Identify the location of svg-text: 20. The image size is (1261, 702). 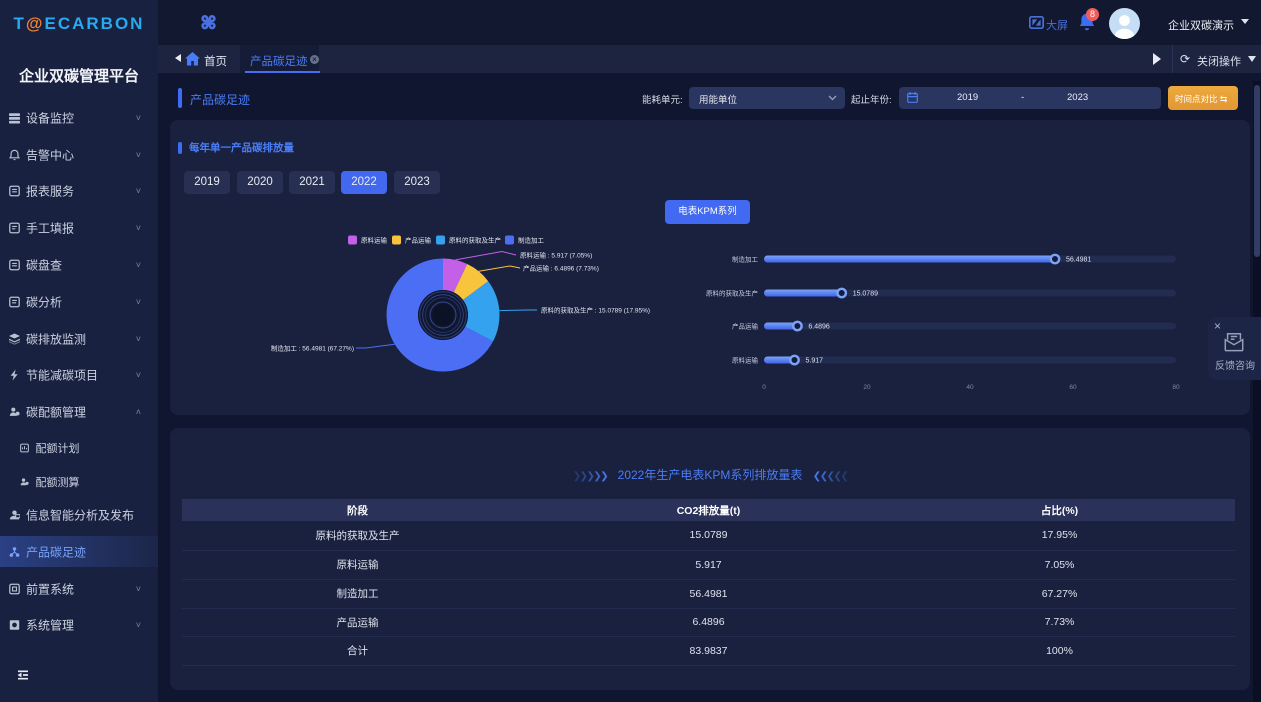
(867, 387).